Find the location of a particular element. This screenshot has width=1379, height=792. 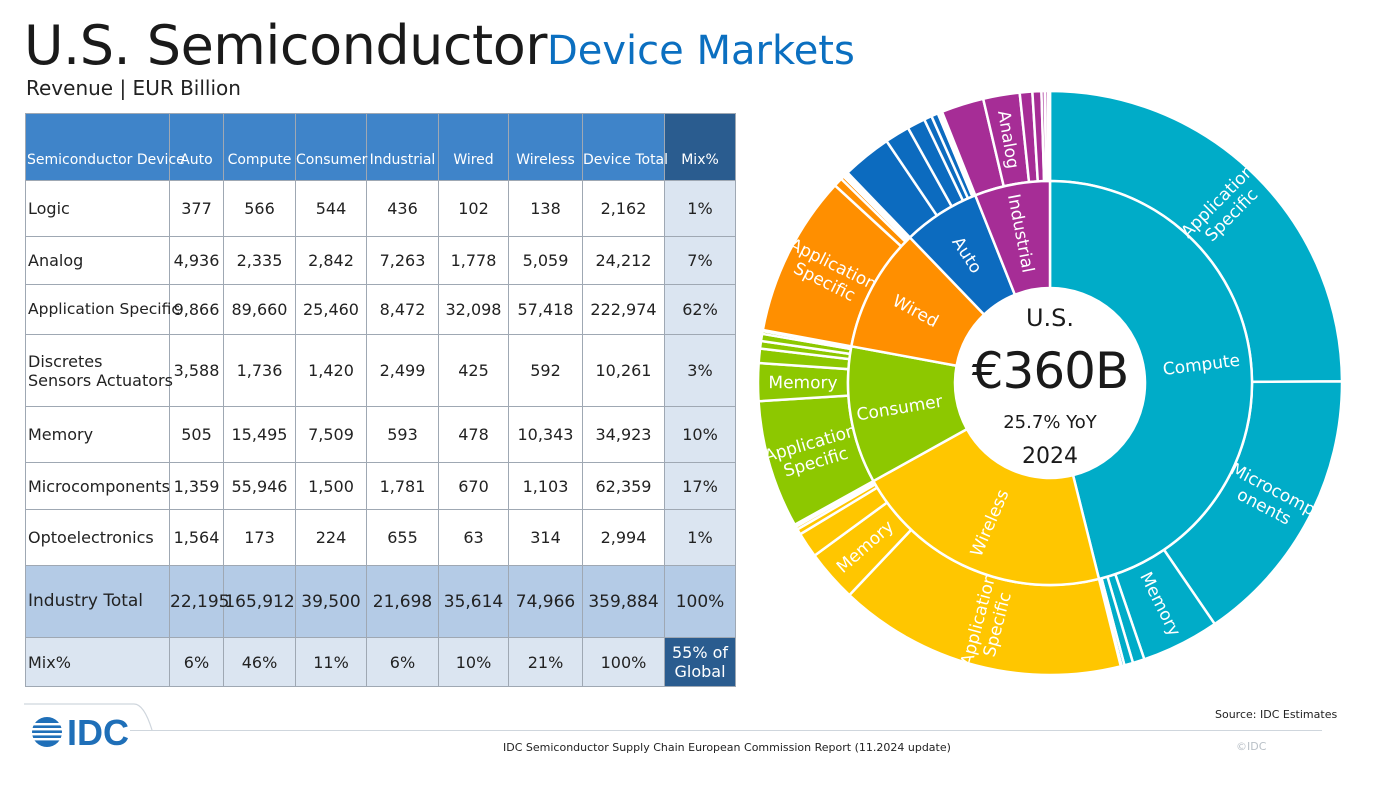

table-cell: 544 is located at coordinates (331, 208).